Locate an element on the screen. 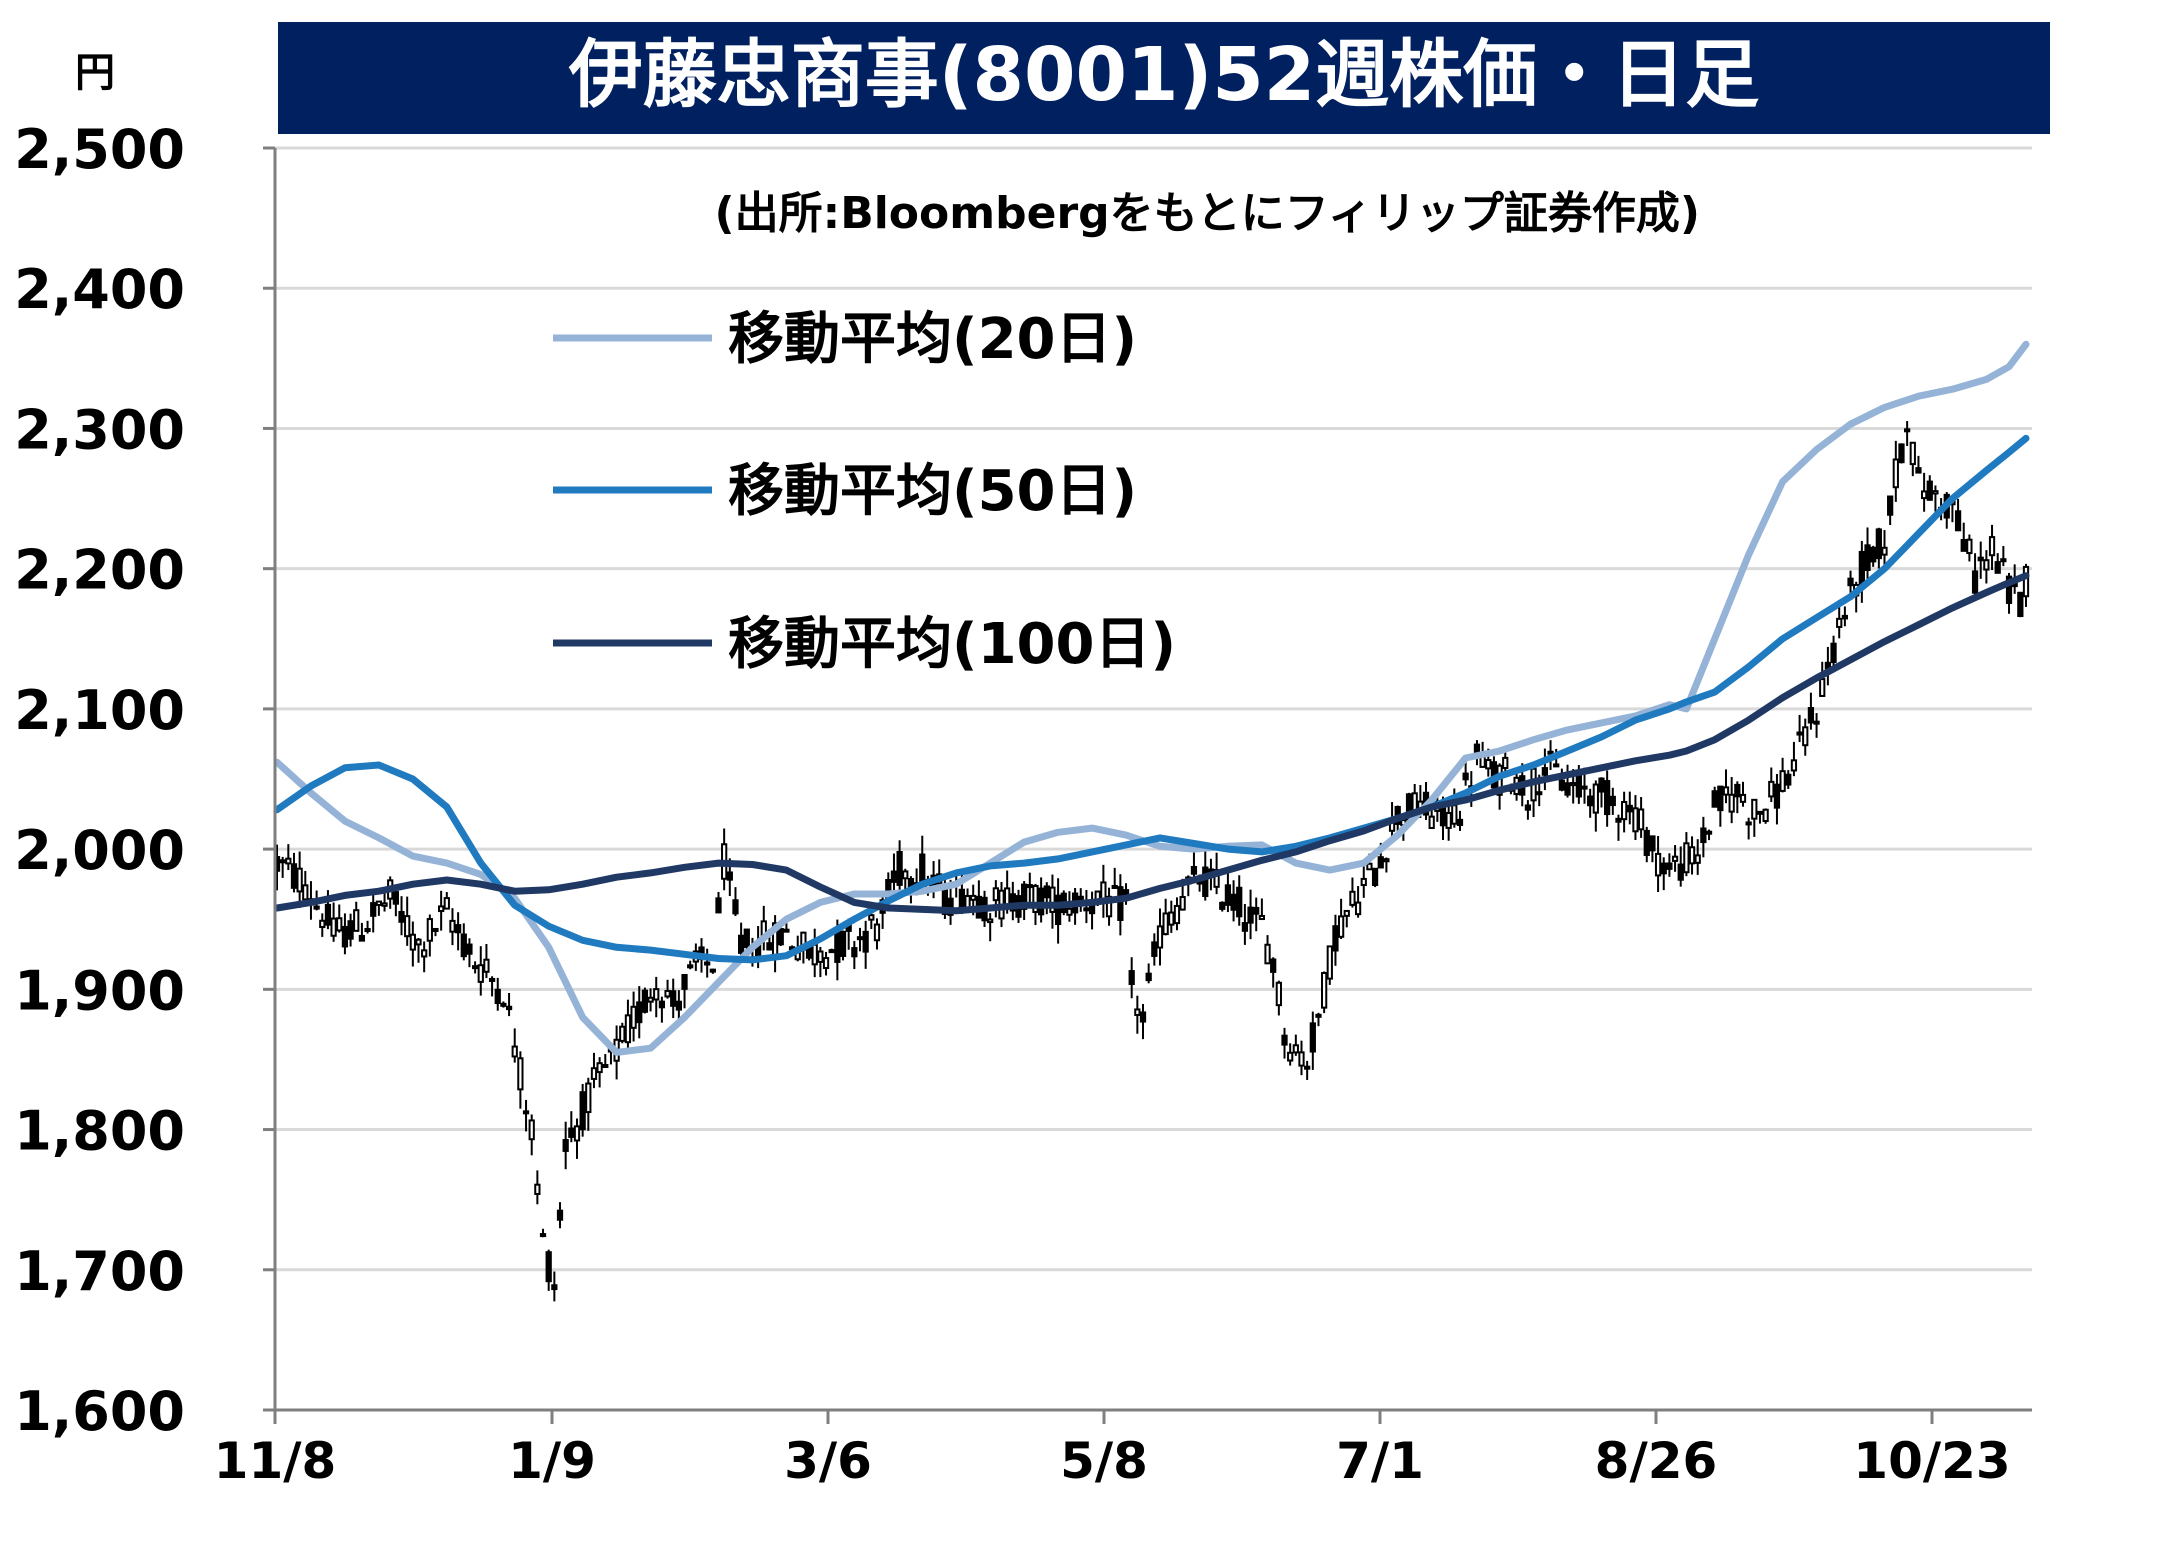  y-tick-label: 1,800 is located at coordinates (99, 1131).